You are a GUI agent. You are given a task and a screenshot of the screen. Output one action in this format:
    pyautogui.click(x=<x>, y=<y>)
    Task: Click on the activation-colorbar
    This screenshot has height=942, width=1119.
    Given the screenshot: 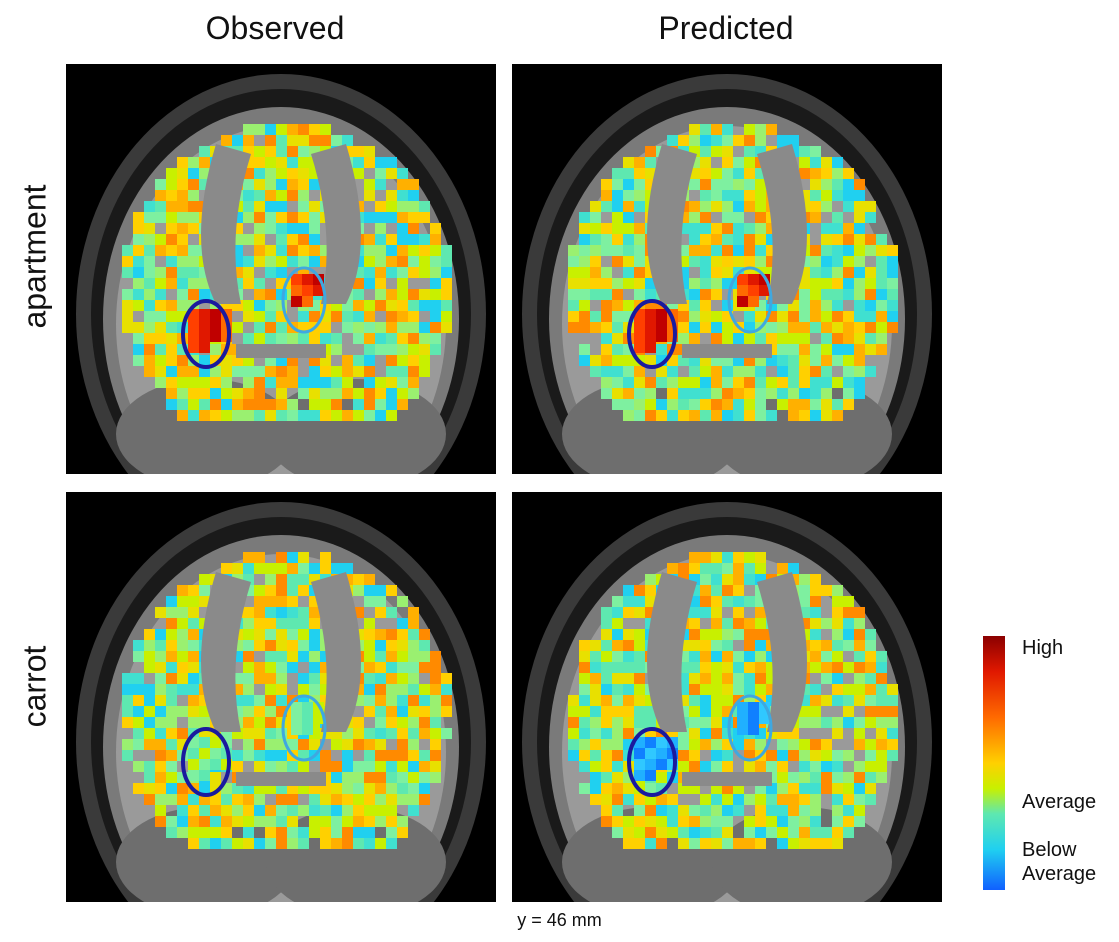 What is the action you would take?
    pyautogui.click(x=994, y=763)
    